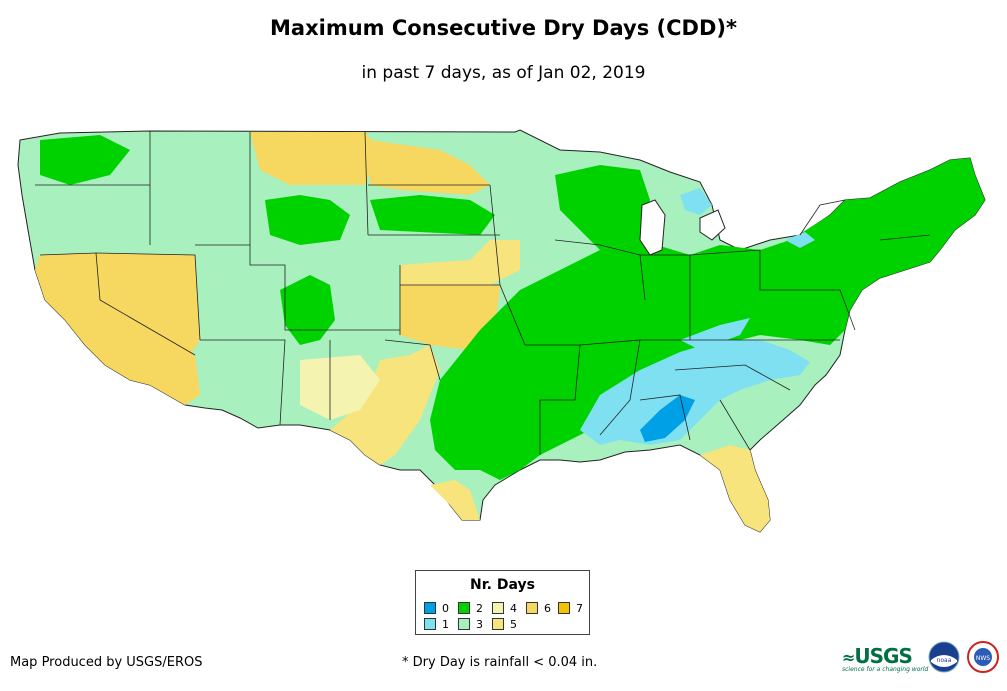 The height and width of the screenshot is (691, 1007). Describe the element at coordinates (712, 225) in the screenshot. I see `lake-huron` at that location.